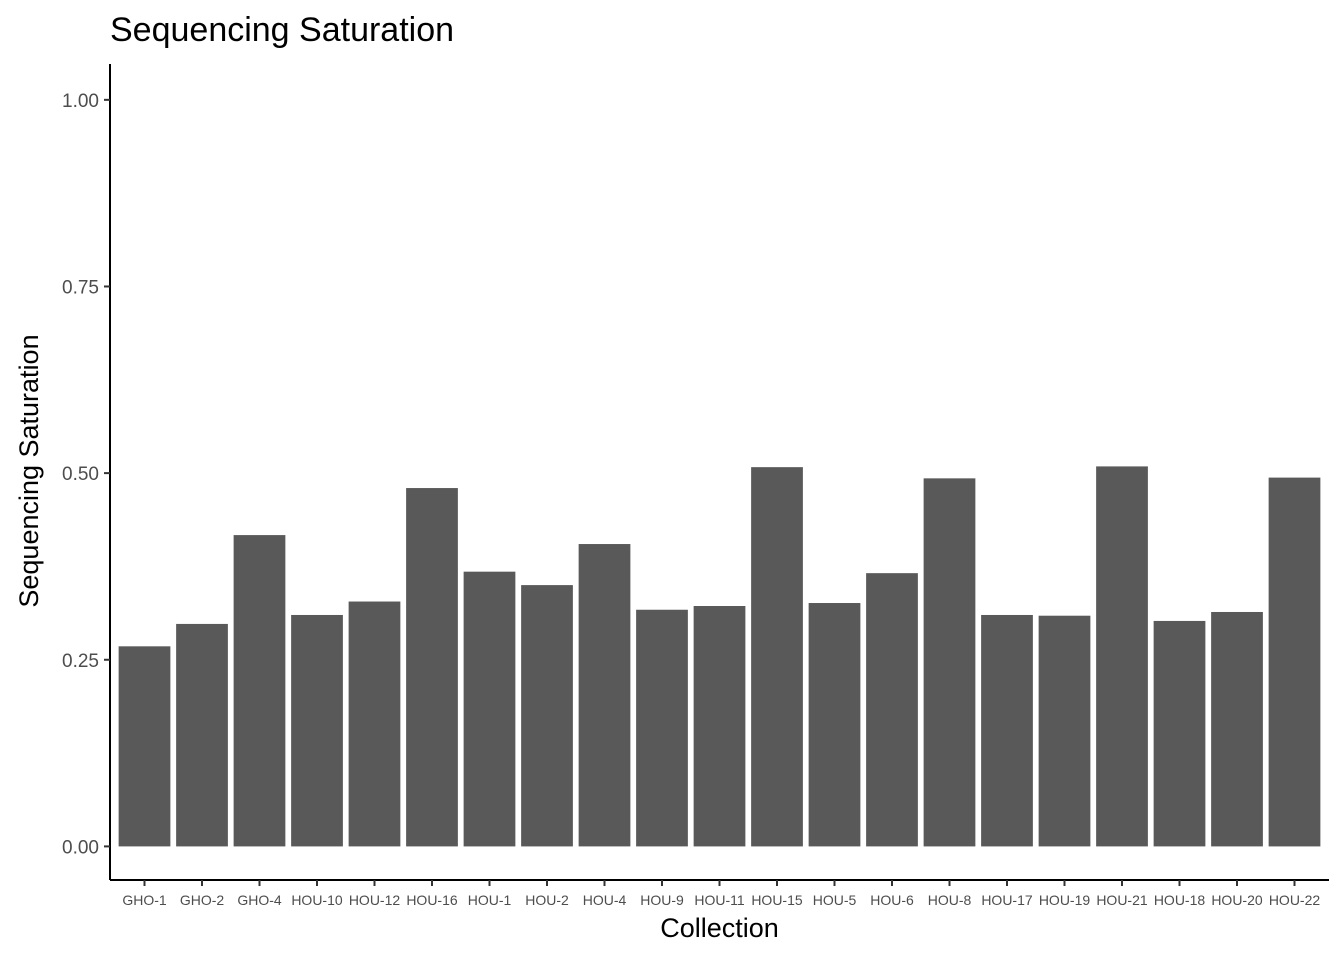  Describe the element at coordinates (662, 900) in the screenshot. I see `x-tick-label: HOU-9` at that location.